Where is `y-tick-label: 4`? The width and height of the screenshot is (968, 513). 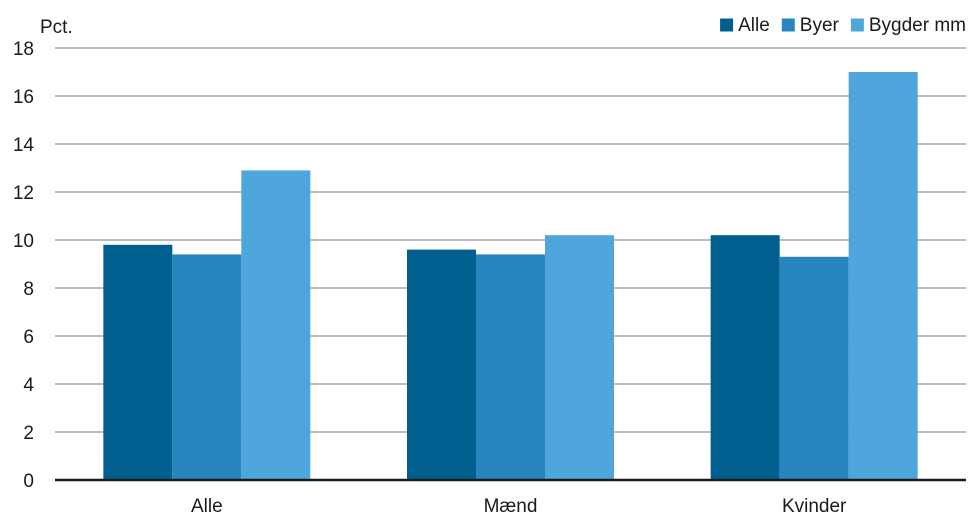 y-tick-label: 4 is located at coordinates (28, 385).